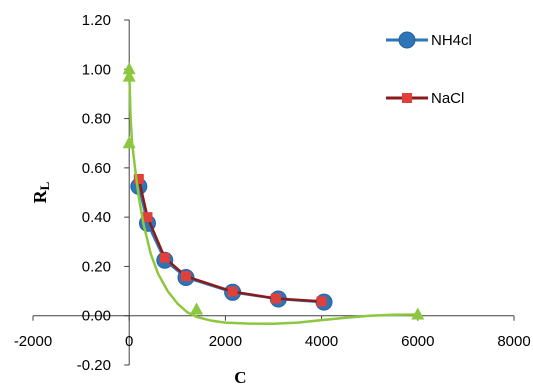 This screenshot has width=533, height=386. What do you see at coordinates (96, 217) in the screenshot?
I see `y-tick-label: 0.40` at bounding box center [96, 217].